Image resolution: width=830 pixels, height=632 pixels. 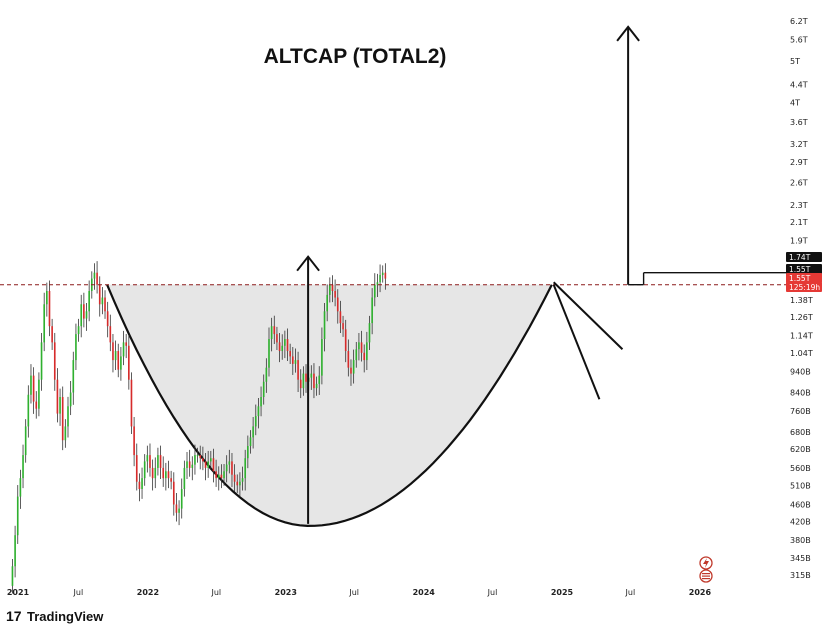 What do you see at coordinates (799, 144) in the screenshot?
I see `price-tick-label: 3.2T` at bounding box center [799, 144].